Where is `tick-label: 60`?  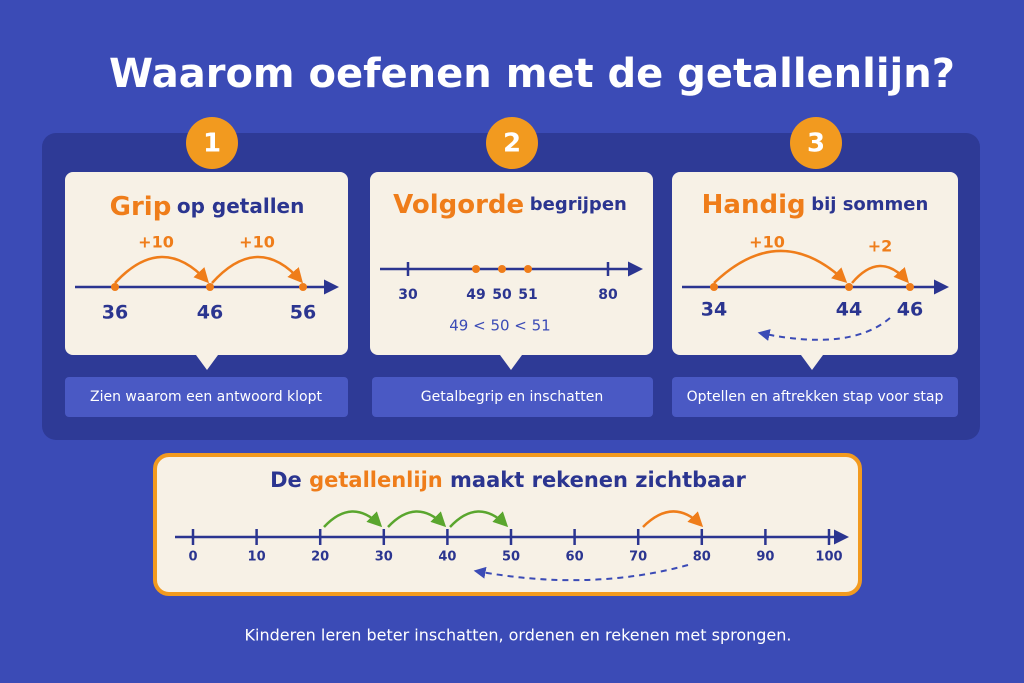 tick-label: 60 is located at coordinates (575, 557).